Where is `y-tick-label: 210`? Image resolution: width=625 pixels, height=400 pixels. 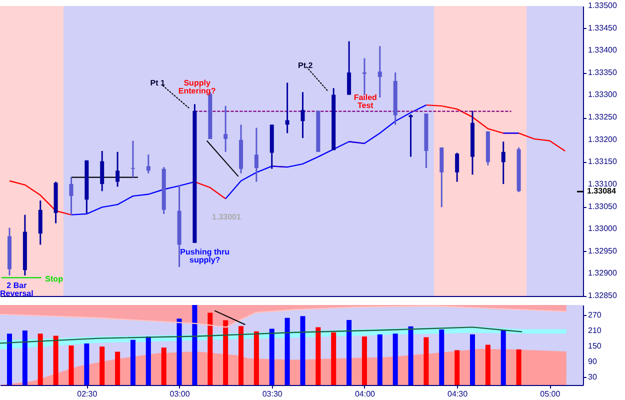 y-tick-label: 210 is located at coordinates (595, 330).